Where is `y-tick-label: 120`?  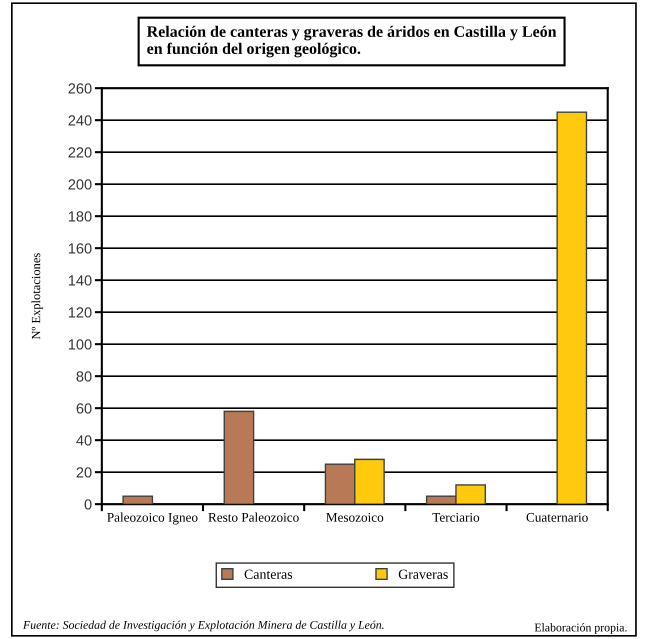
y-tick-label: 120 is located at coordinates (80, 312).